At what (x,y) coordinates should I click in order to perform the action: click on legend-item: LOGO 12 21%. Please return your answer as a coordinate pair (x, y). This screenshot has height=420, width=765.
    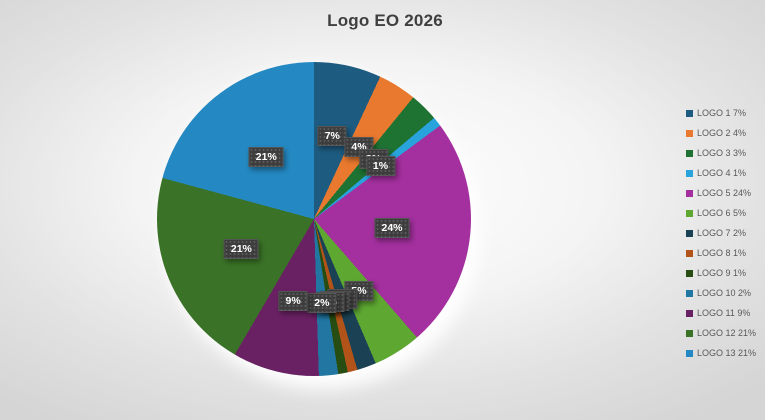
    Looking at the image, I should click on (721, 333).